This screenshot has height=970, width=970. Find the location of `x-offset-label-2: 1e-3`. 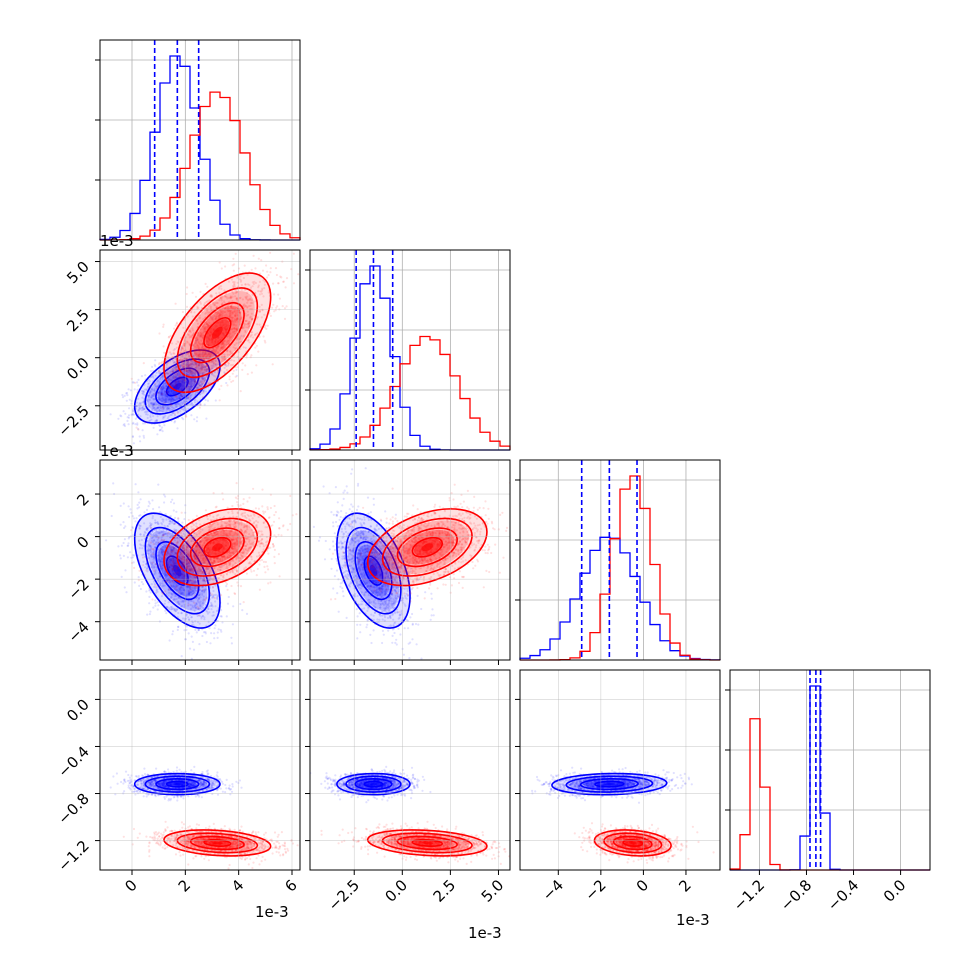

x-offset-label-2: 1e-3 is located at coordinates (485, 933).